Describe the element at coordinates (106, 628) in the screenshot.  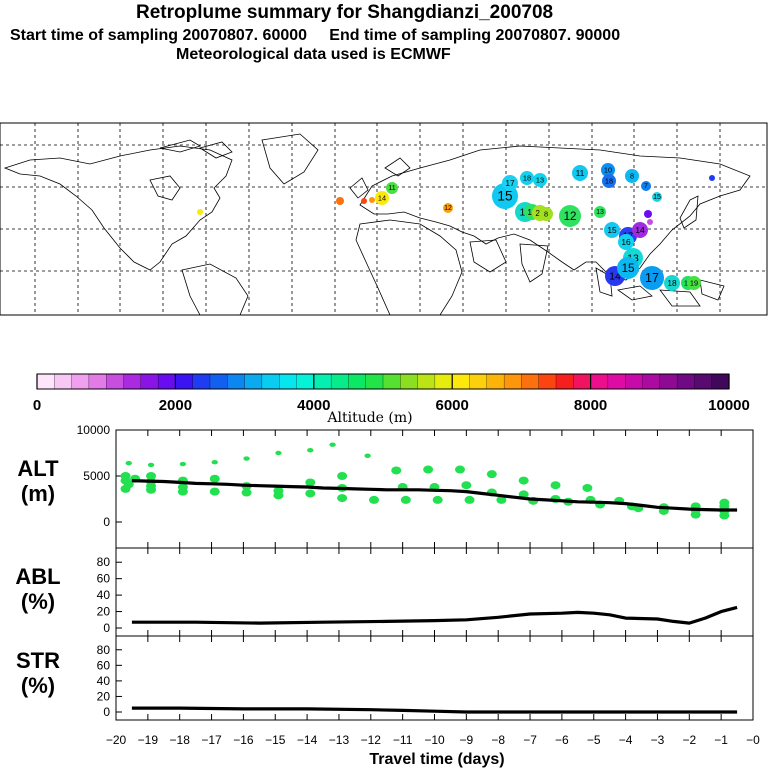
I see `y-tick-label: 0` at that location.